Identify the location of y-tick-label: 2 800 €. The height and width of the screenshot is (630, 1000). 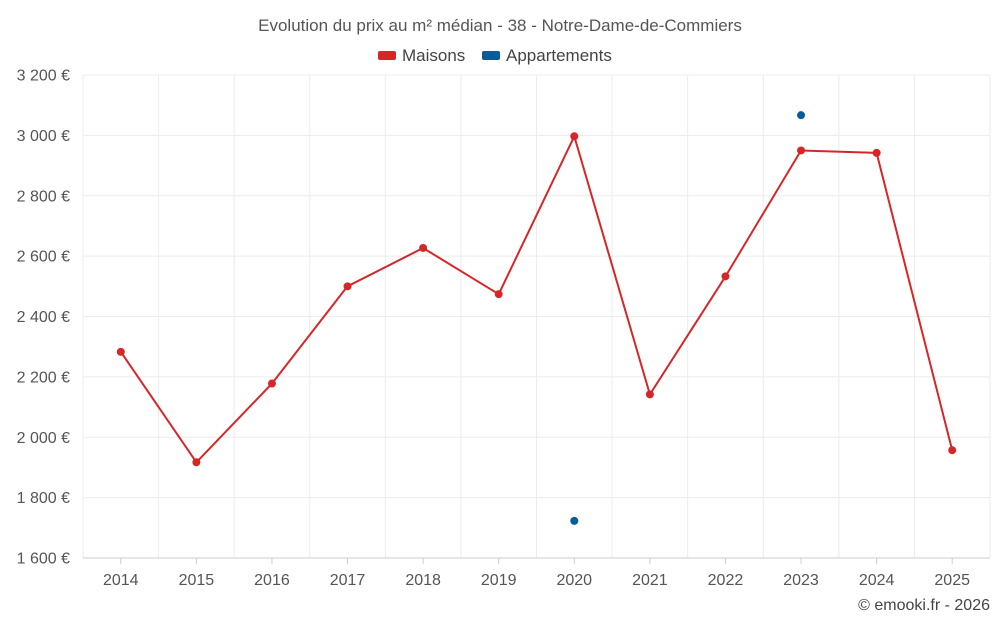
(43, 196).